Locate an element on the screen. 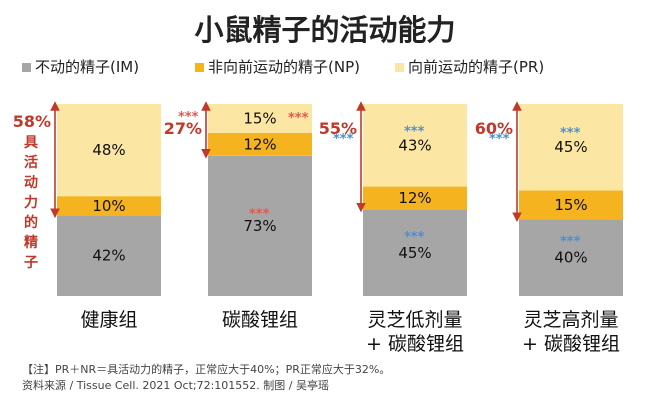 The height and width of the screenshot is (400, 650). category-label: 碳酸锂组 is located at coordinates (260, 320).